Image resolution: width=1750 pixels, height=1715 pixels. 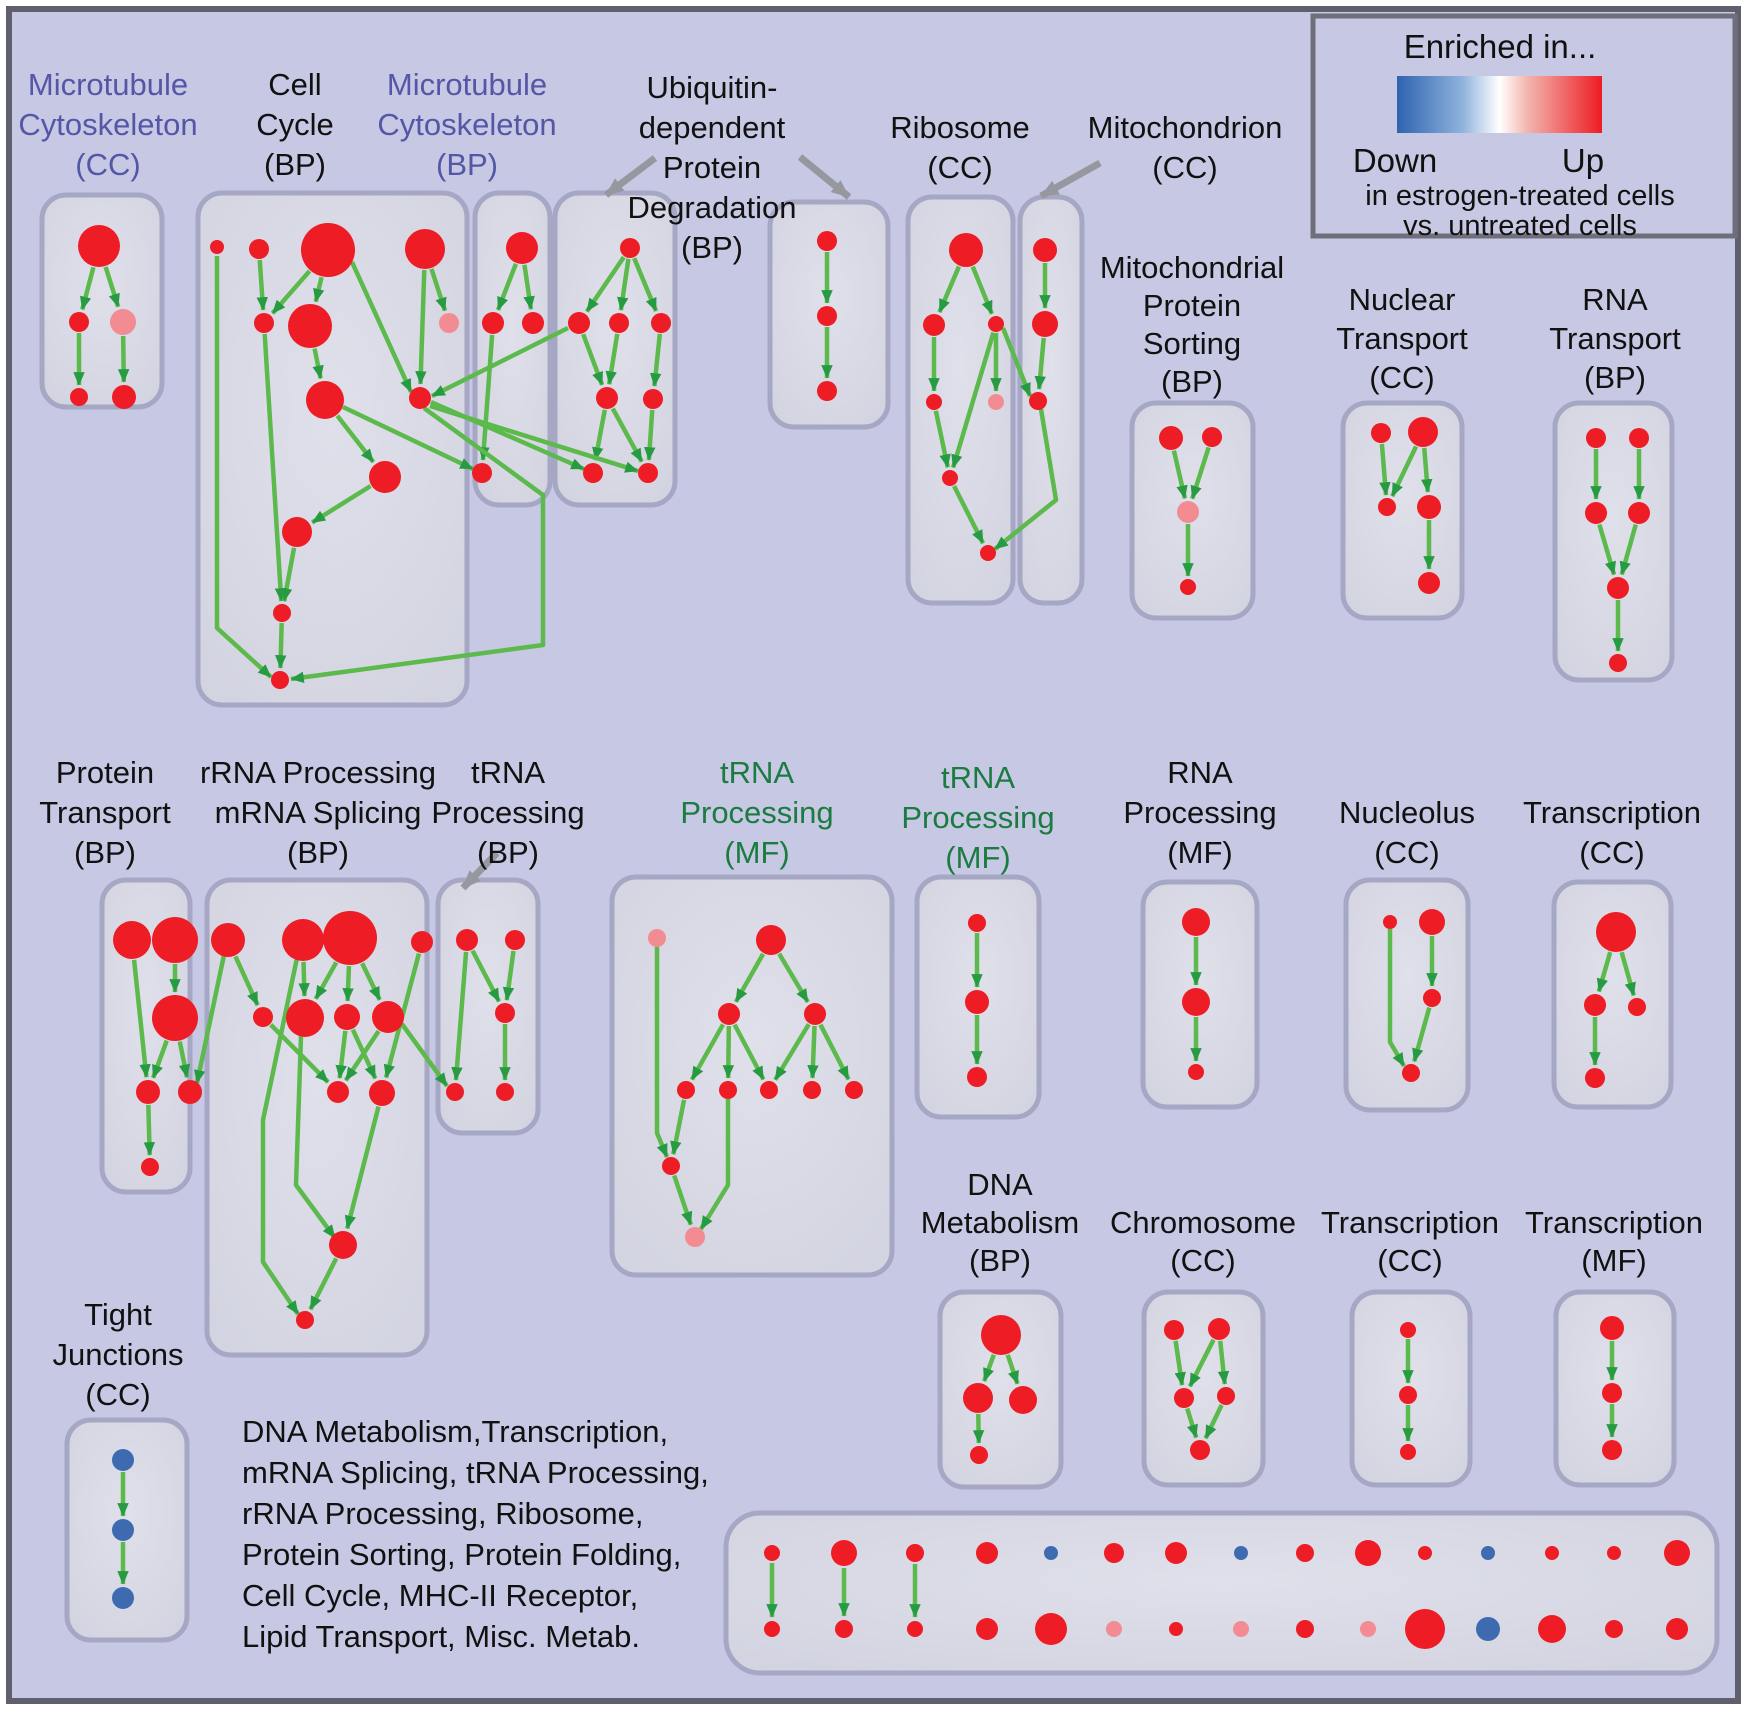 I want to click on label-microtubule-cytoskeleton-cc-line-0: Microtubule, so click(x=108, y=84).